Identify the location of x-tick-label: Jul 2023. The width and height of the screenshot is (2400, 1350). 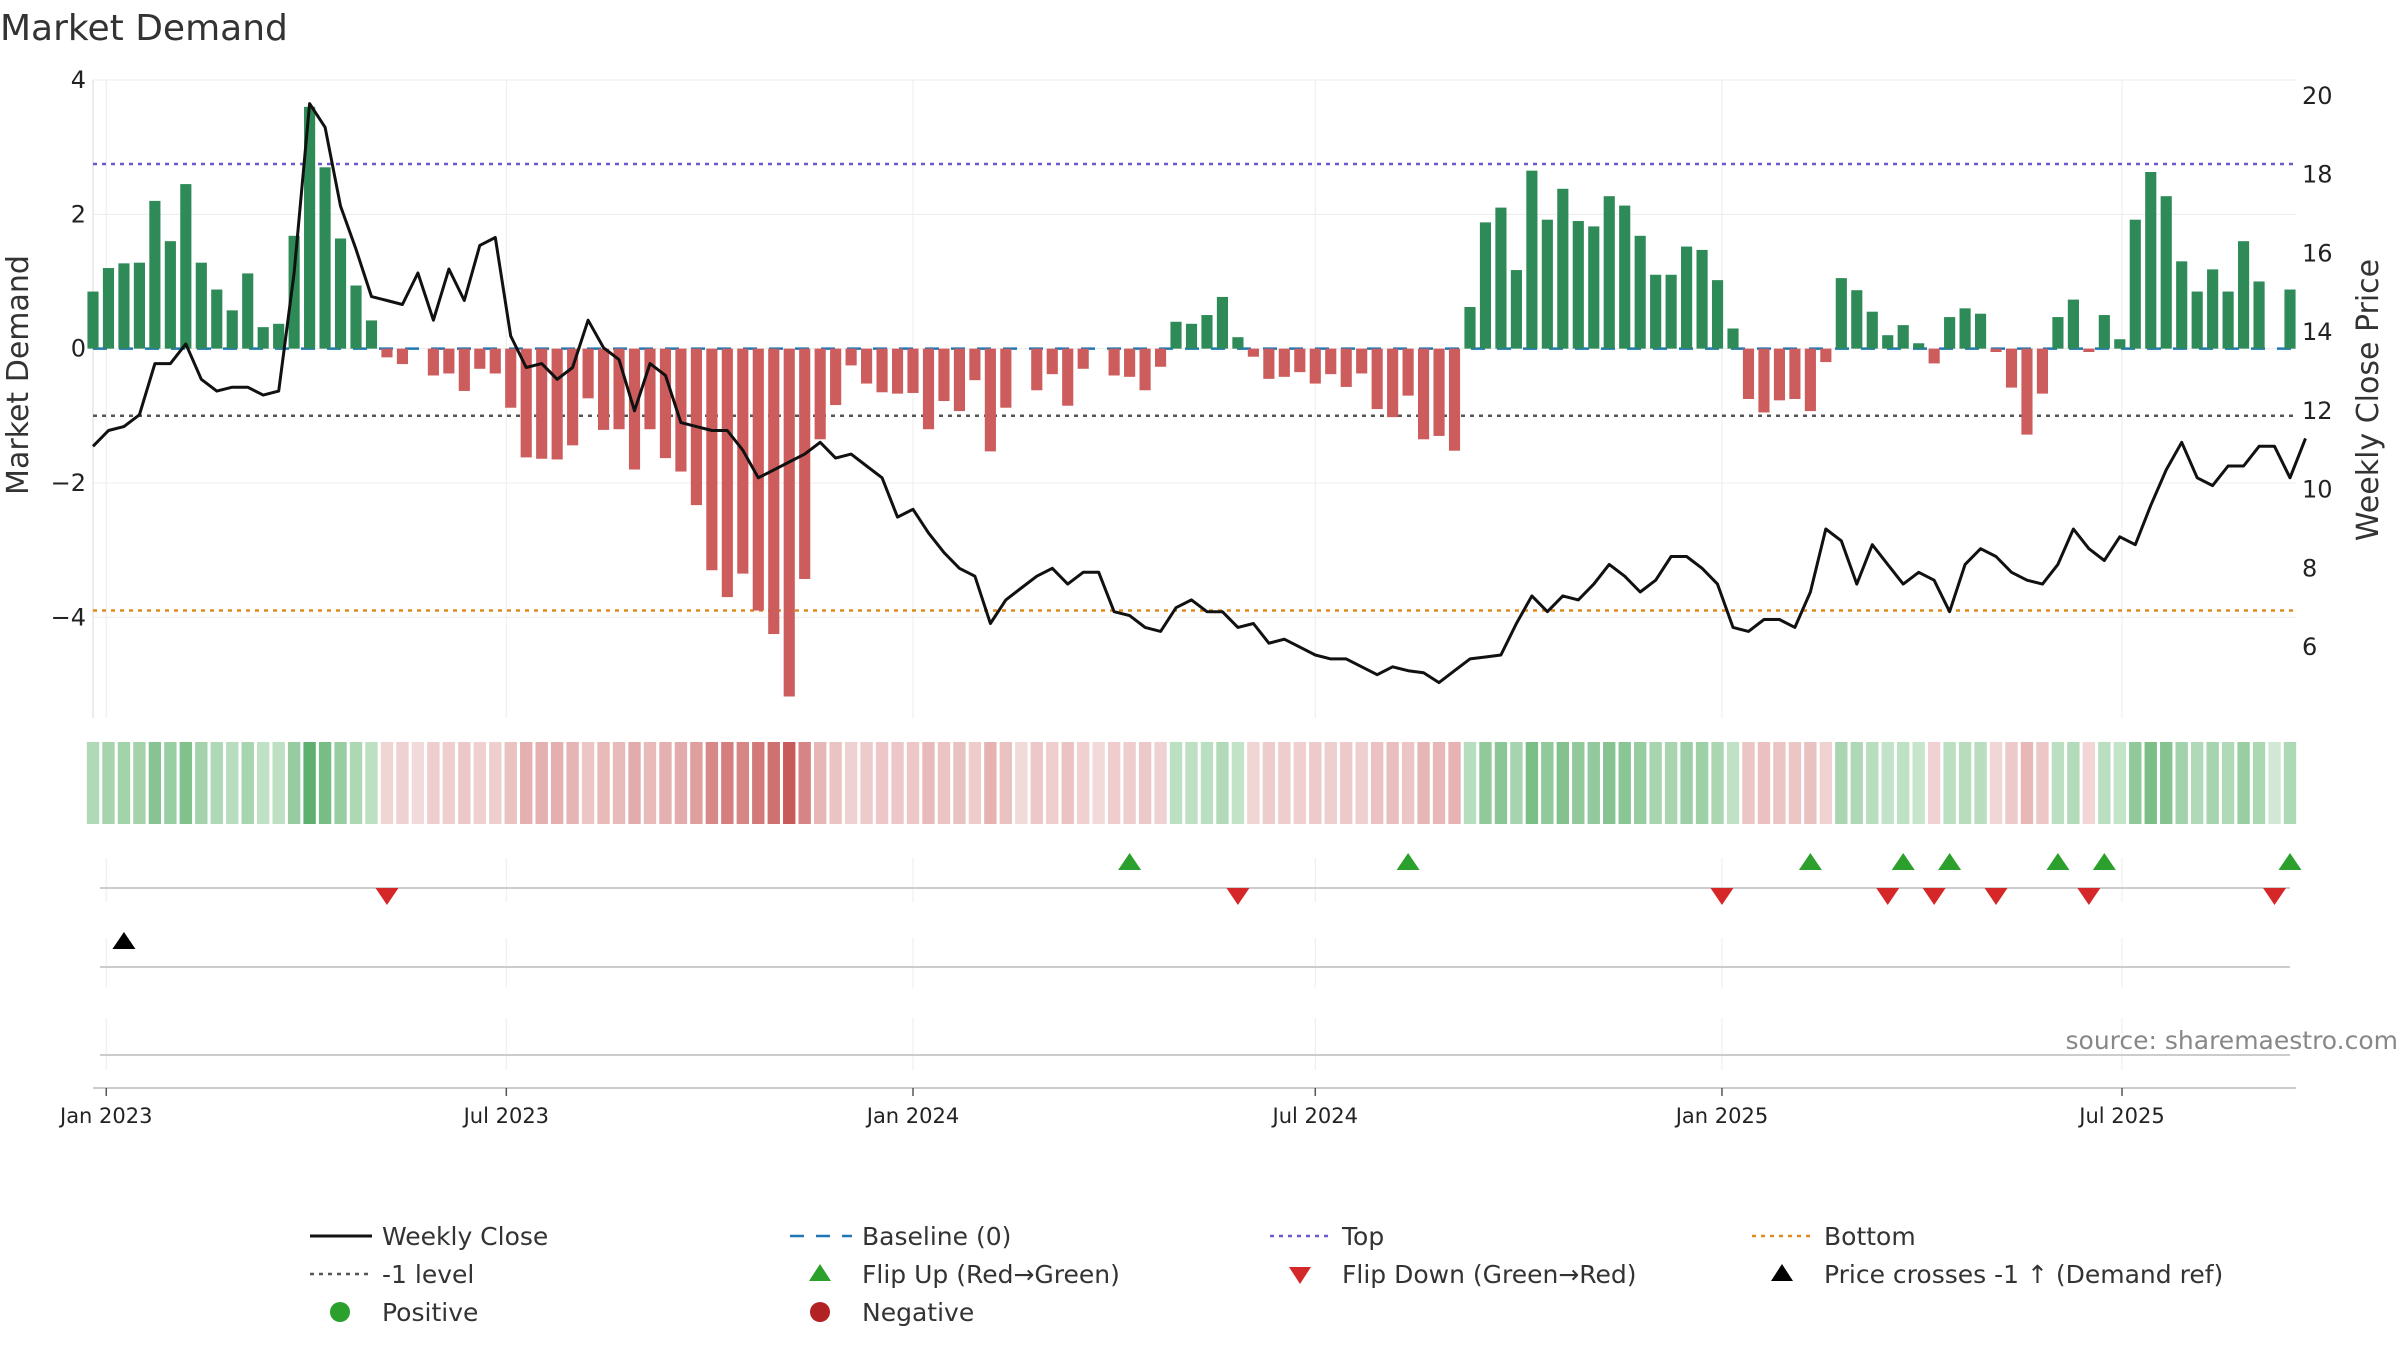
(505, 1116).